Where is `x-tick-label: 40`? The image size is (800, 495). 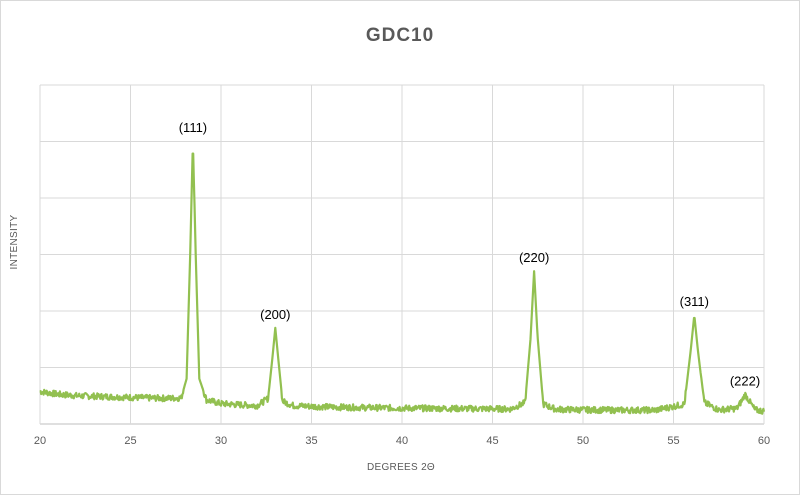 x-tick-label: 40 is located at coordinates (402, 441).